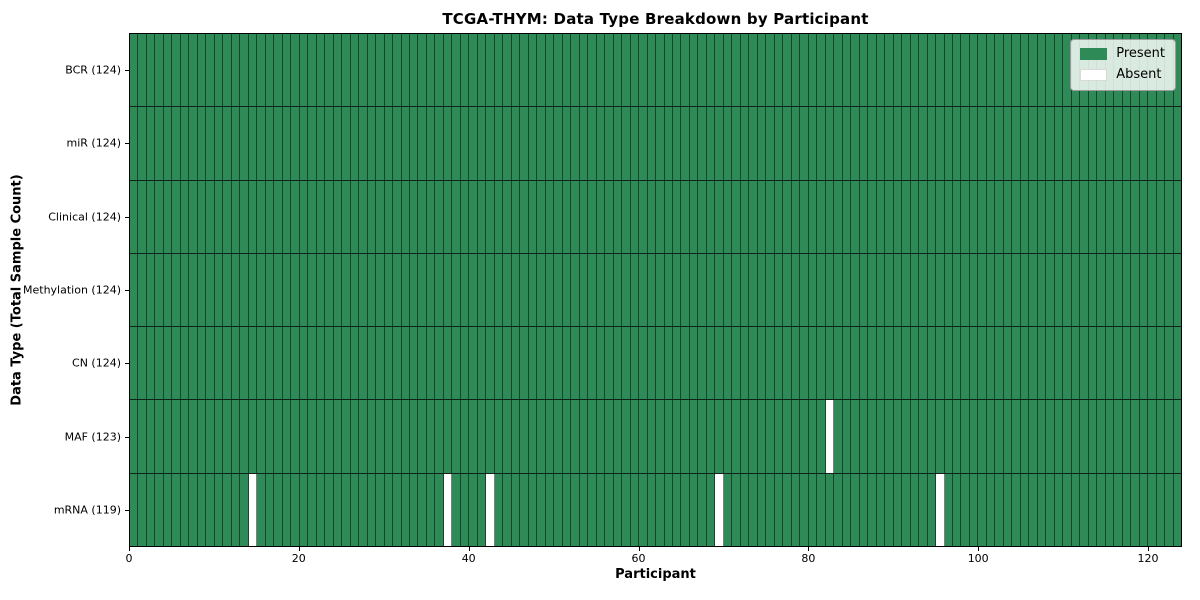  I want to click on cell-methylation-35-present, so click(431, 290).